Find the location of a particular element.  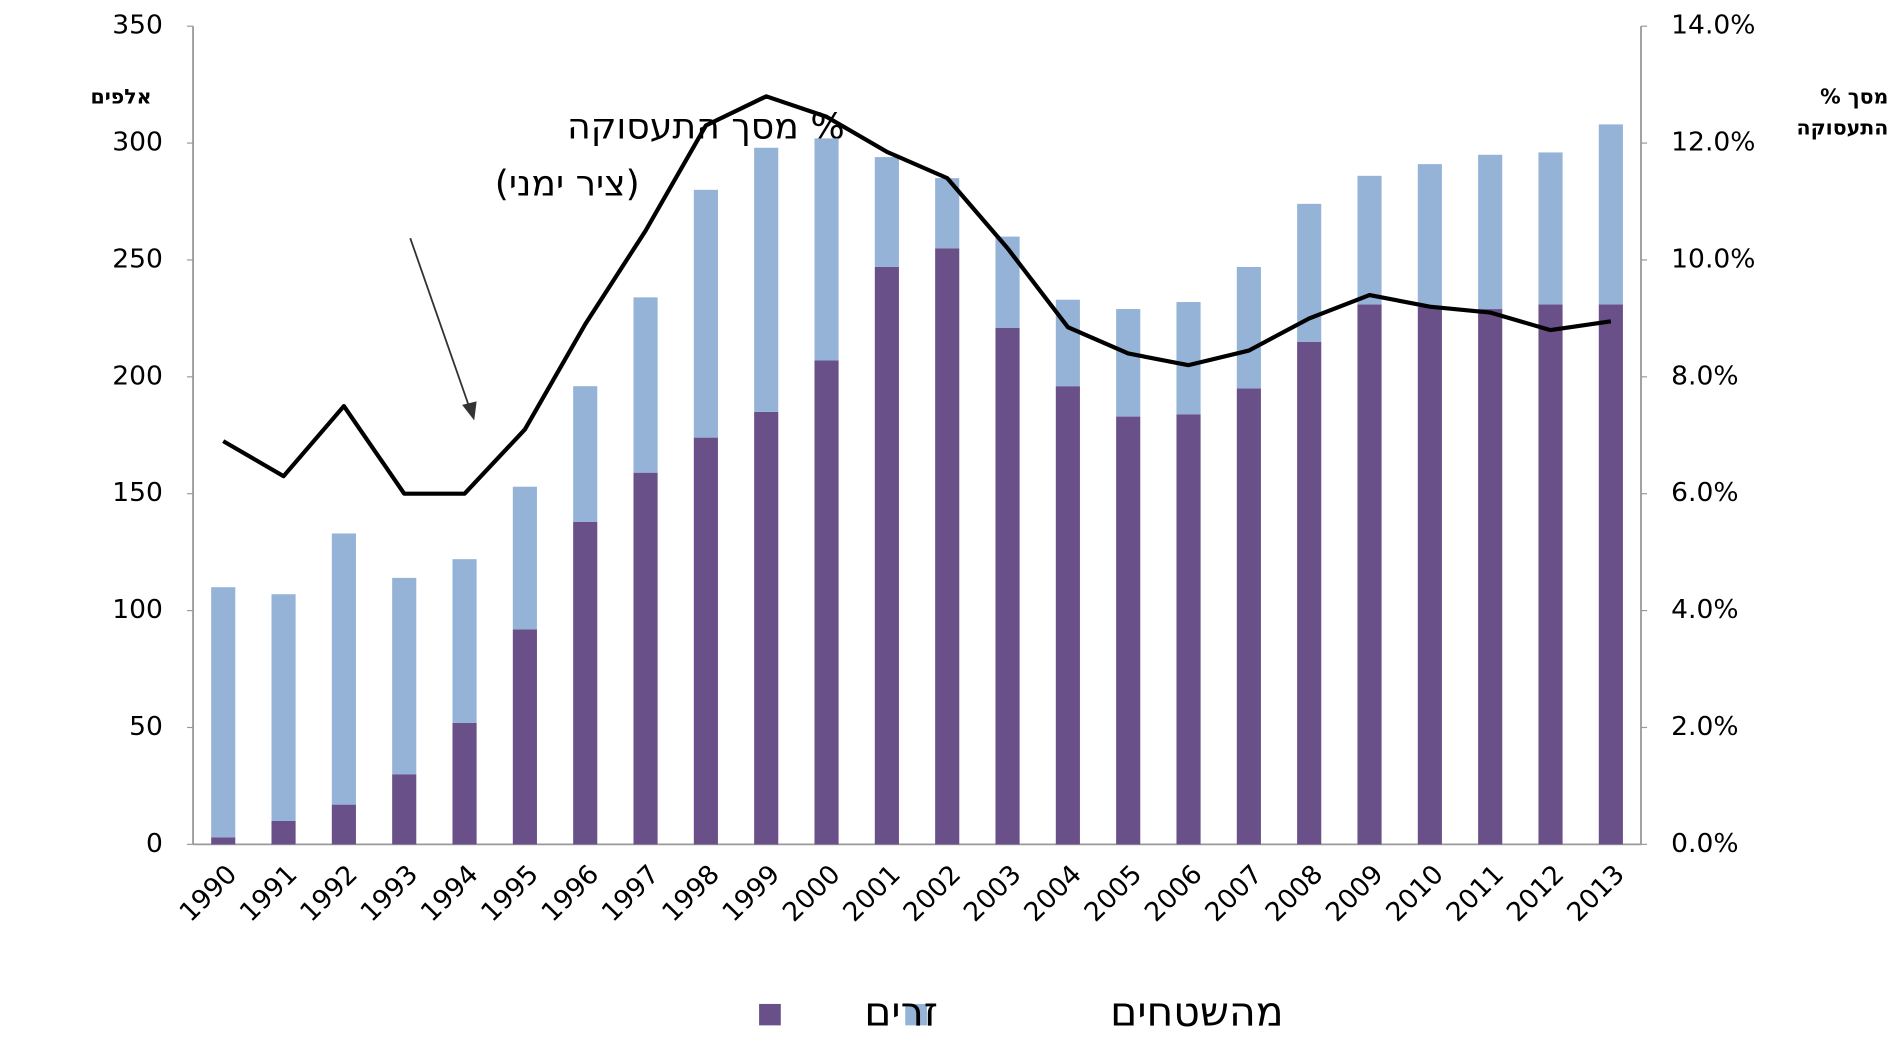

x-tick-label: 2010 is located at coordinates (1415, 894).